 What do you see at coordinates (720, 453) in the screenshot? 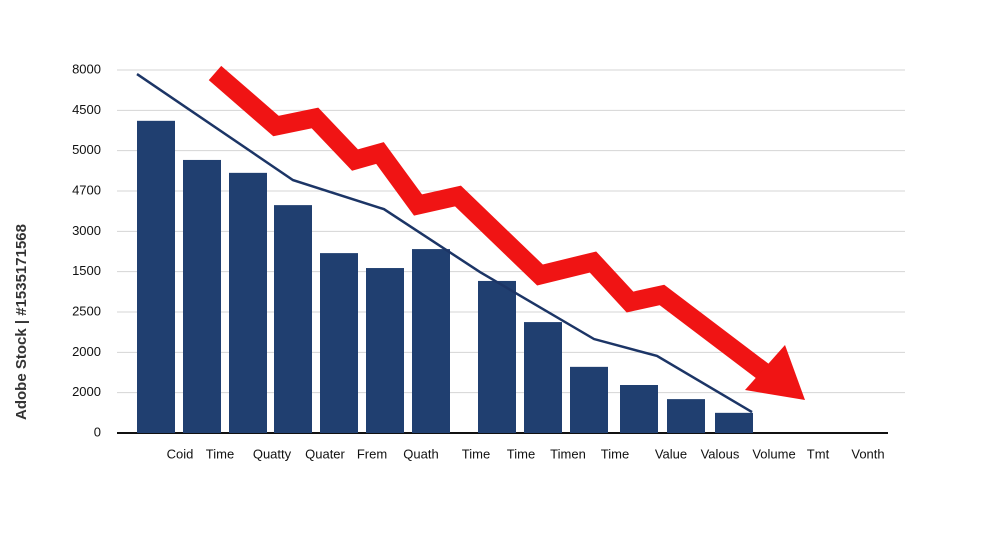
I see `x-tick-label: Valous` at bounding box center [720, 453].